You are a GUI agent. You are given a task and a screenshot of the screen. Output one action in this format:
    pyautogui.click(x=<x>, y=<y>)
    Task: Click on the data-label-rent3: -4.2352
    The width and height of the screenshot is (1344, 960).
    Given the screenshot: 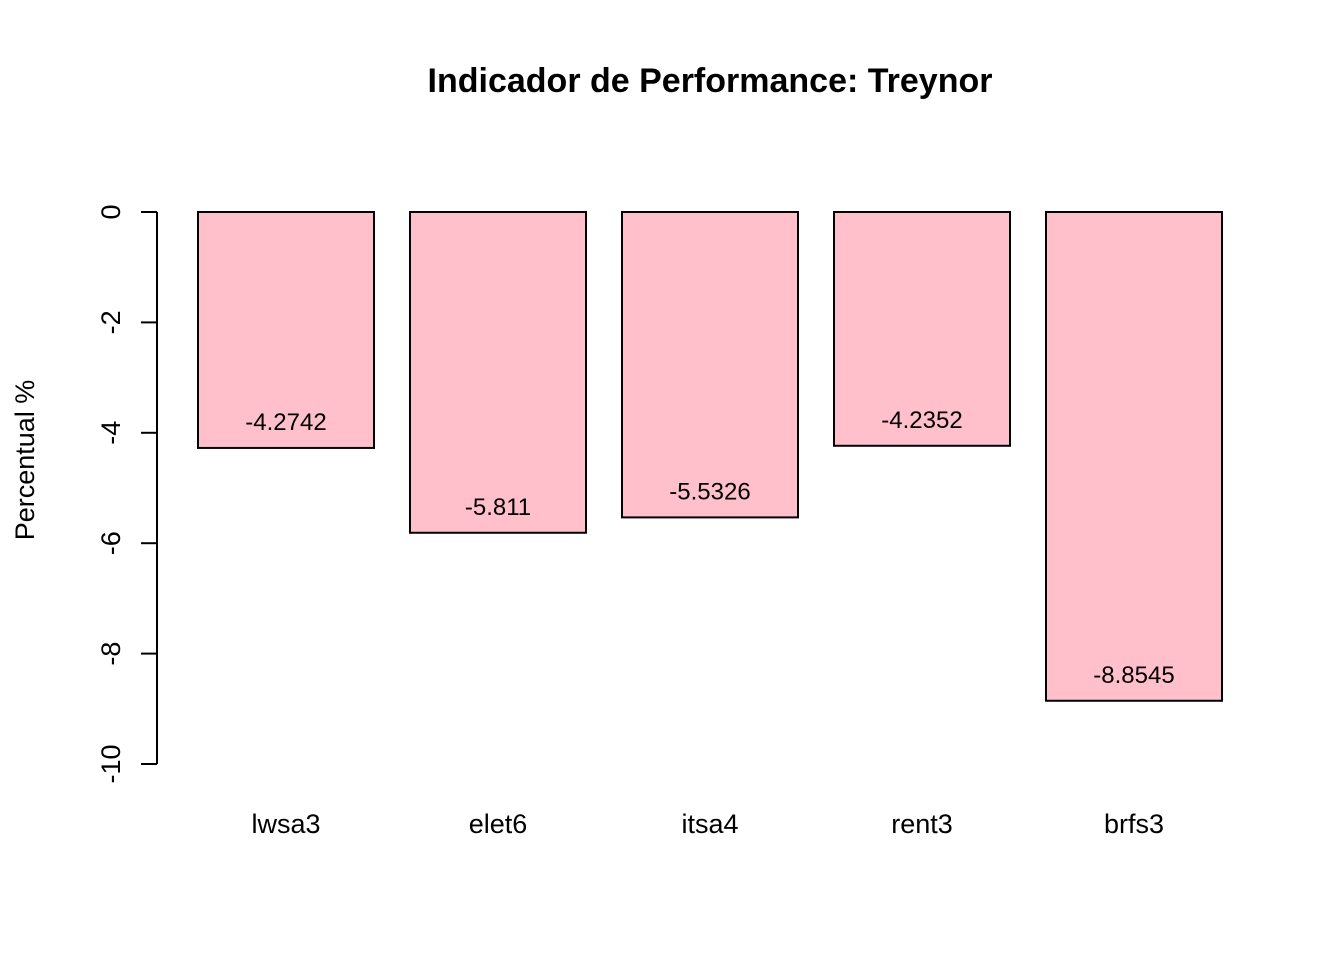 What is the action you would take?
    pyautogui.click(x=921, y=420)
    